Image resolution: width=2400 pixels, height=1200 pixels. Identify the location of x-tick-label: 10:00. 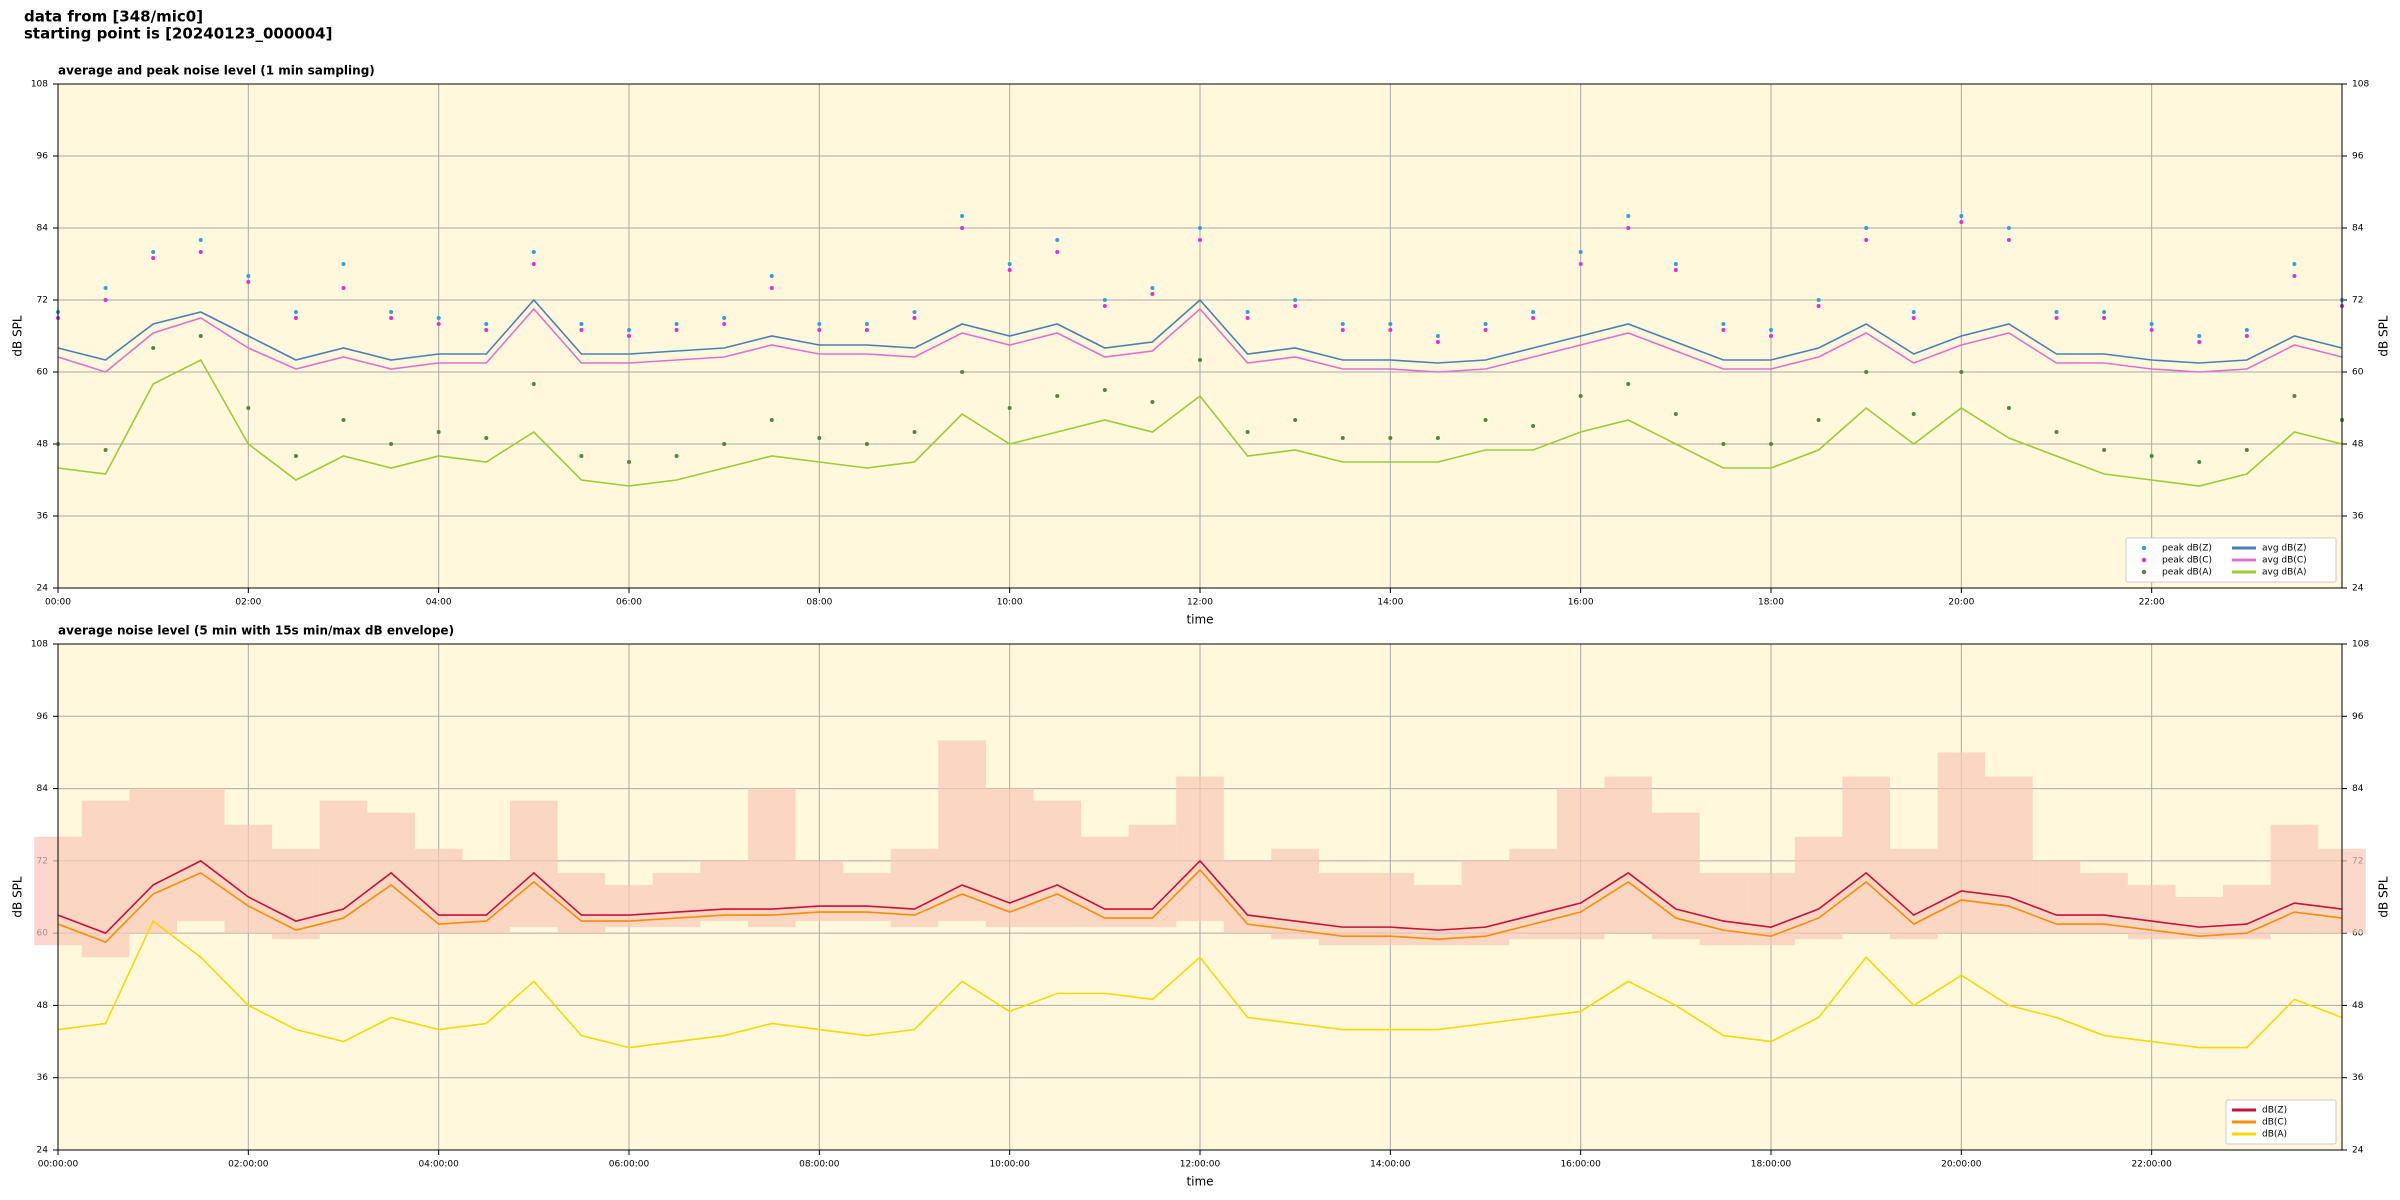
(1010, 603).